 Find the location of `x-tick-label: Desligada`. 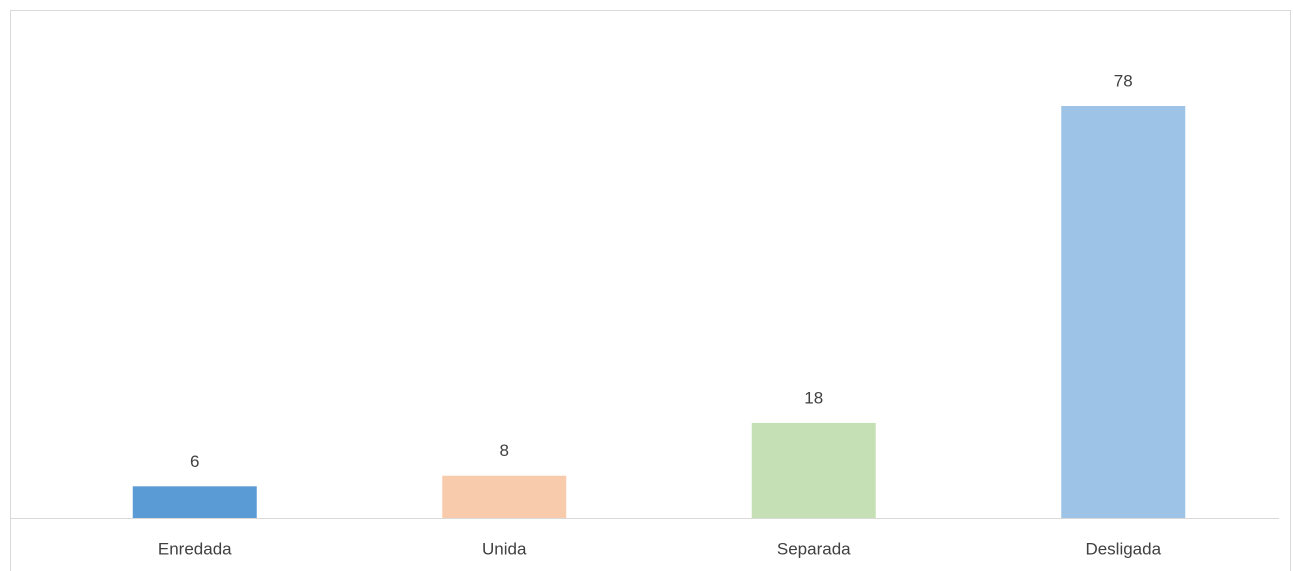

x-tick-label: Desligada is located at coordinates (1123, 548).